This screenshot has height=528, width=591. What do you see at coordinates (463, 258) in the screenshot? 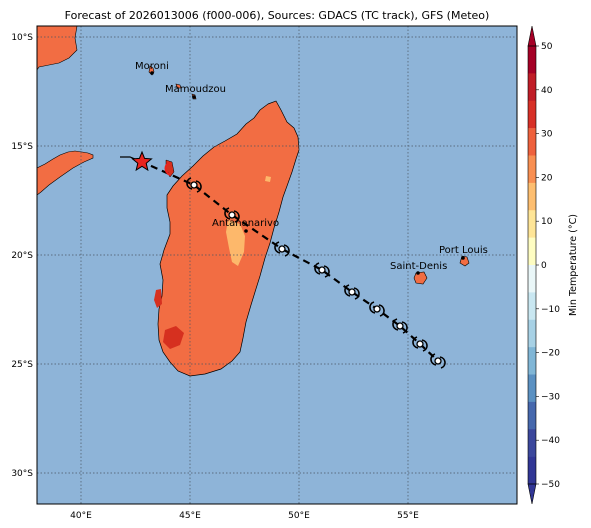
I see `city-dot-port-louis` at bounding box center [463, 258].